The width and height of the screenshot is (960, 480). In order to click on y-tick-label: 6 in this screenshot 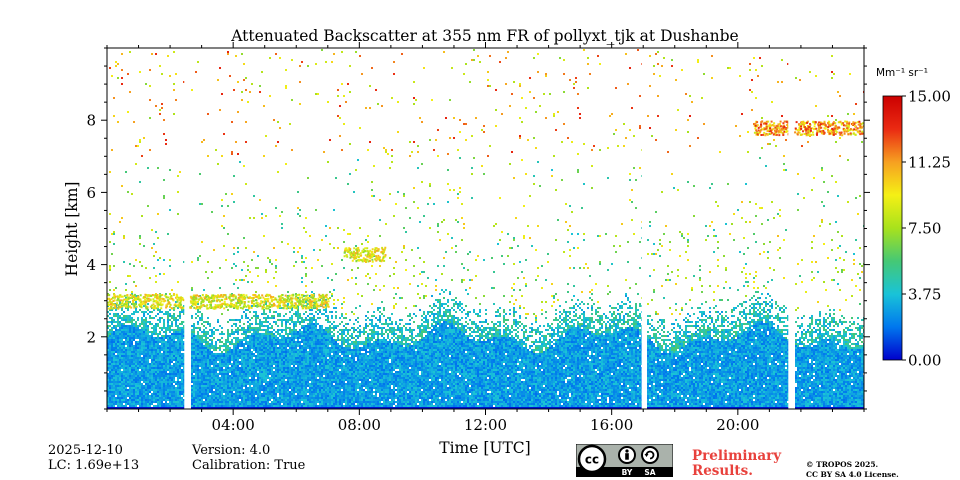, I will do `click(91, 193)`.